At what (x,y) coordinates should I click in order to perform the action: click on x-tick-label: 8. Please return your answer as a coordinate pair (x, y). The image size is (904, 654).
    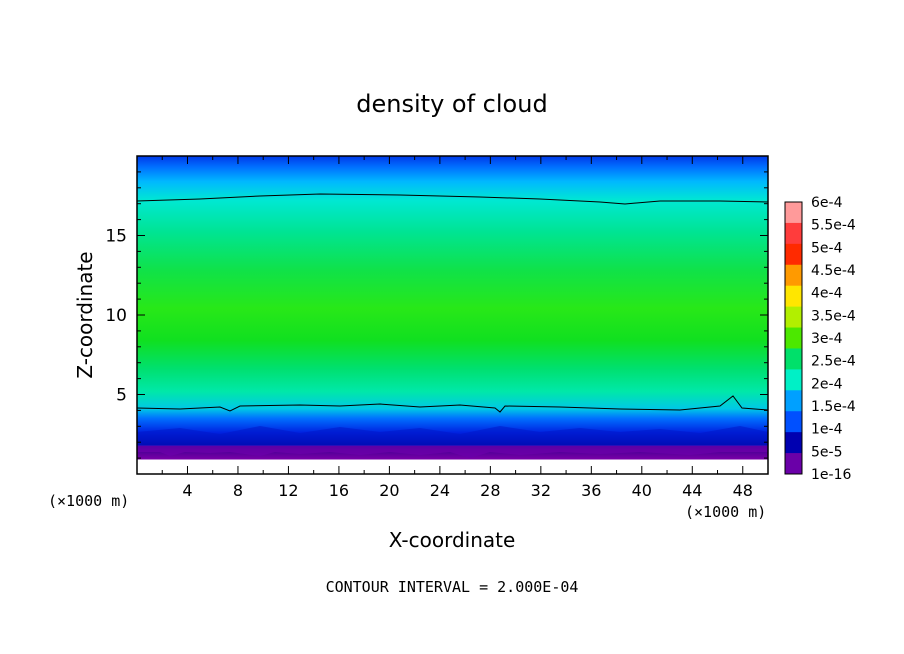
    Looking at the image, I should click on (238, 490).